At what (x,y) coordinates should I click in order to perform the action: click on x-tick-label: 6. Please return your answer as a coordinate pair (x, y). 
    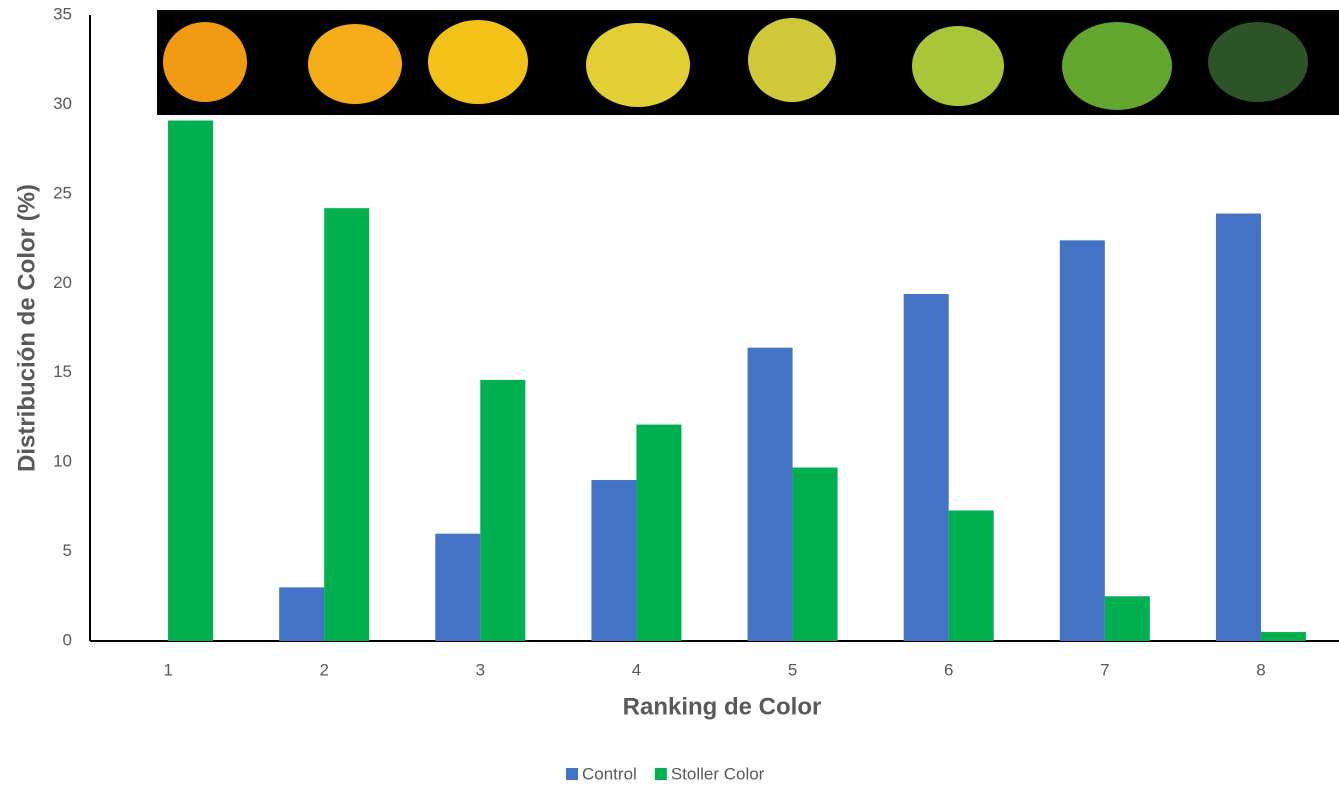
    Looking at the image, I should click on (948, 669).